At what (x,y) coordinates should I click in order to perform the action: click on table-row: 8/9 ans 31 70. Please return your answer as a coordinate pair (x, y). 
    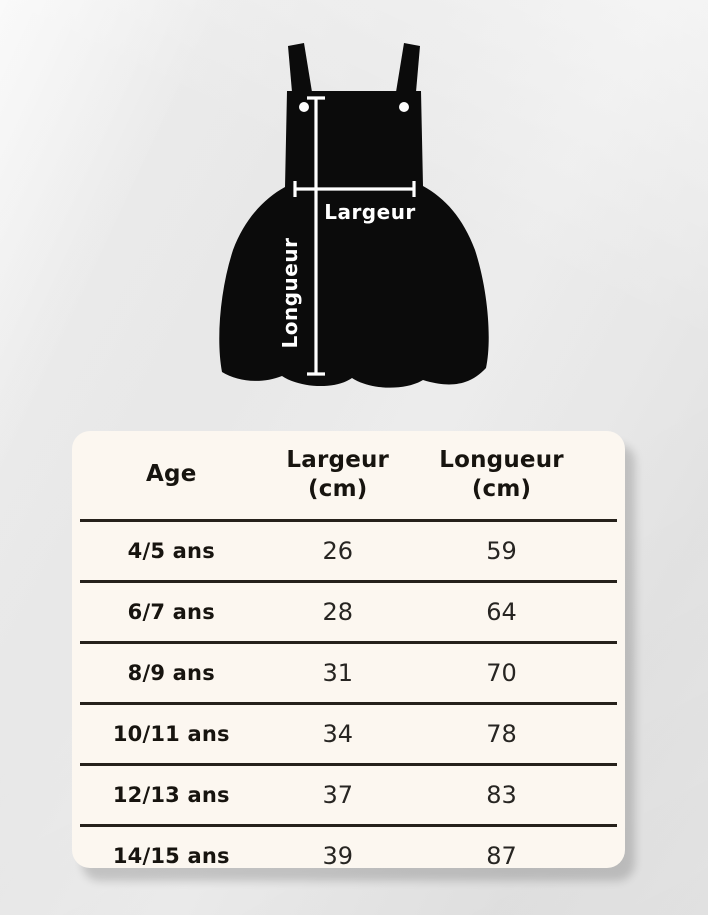
    Looking at the image, I should click on (348, 671).